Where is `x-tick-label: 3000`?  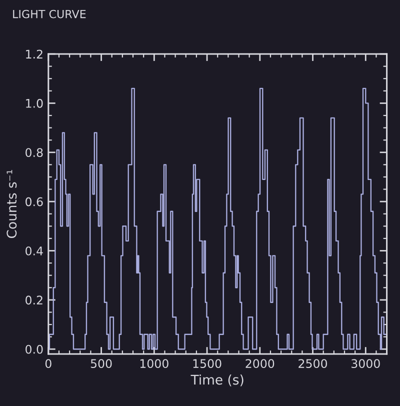
x-tick-label: 3000 is located at coordinates (366, 363).